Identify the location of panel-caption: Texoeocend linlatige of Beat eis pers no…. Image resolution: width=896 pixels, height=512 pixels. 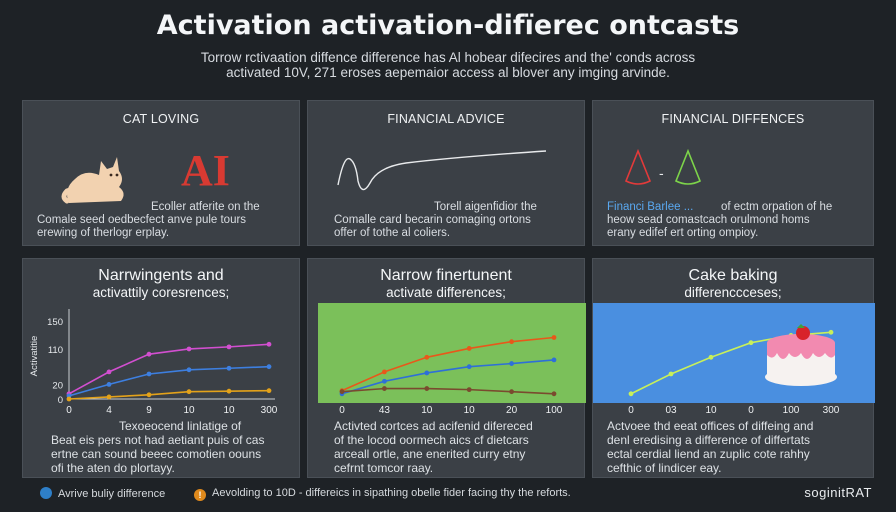
(158, 447).